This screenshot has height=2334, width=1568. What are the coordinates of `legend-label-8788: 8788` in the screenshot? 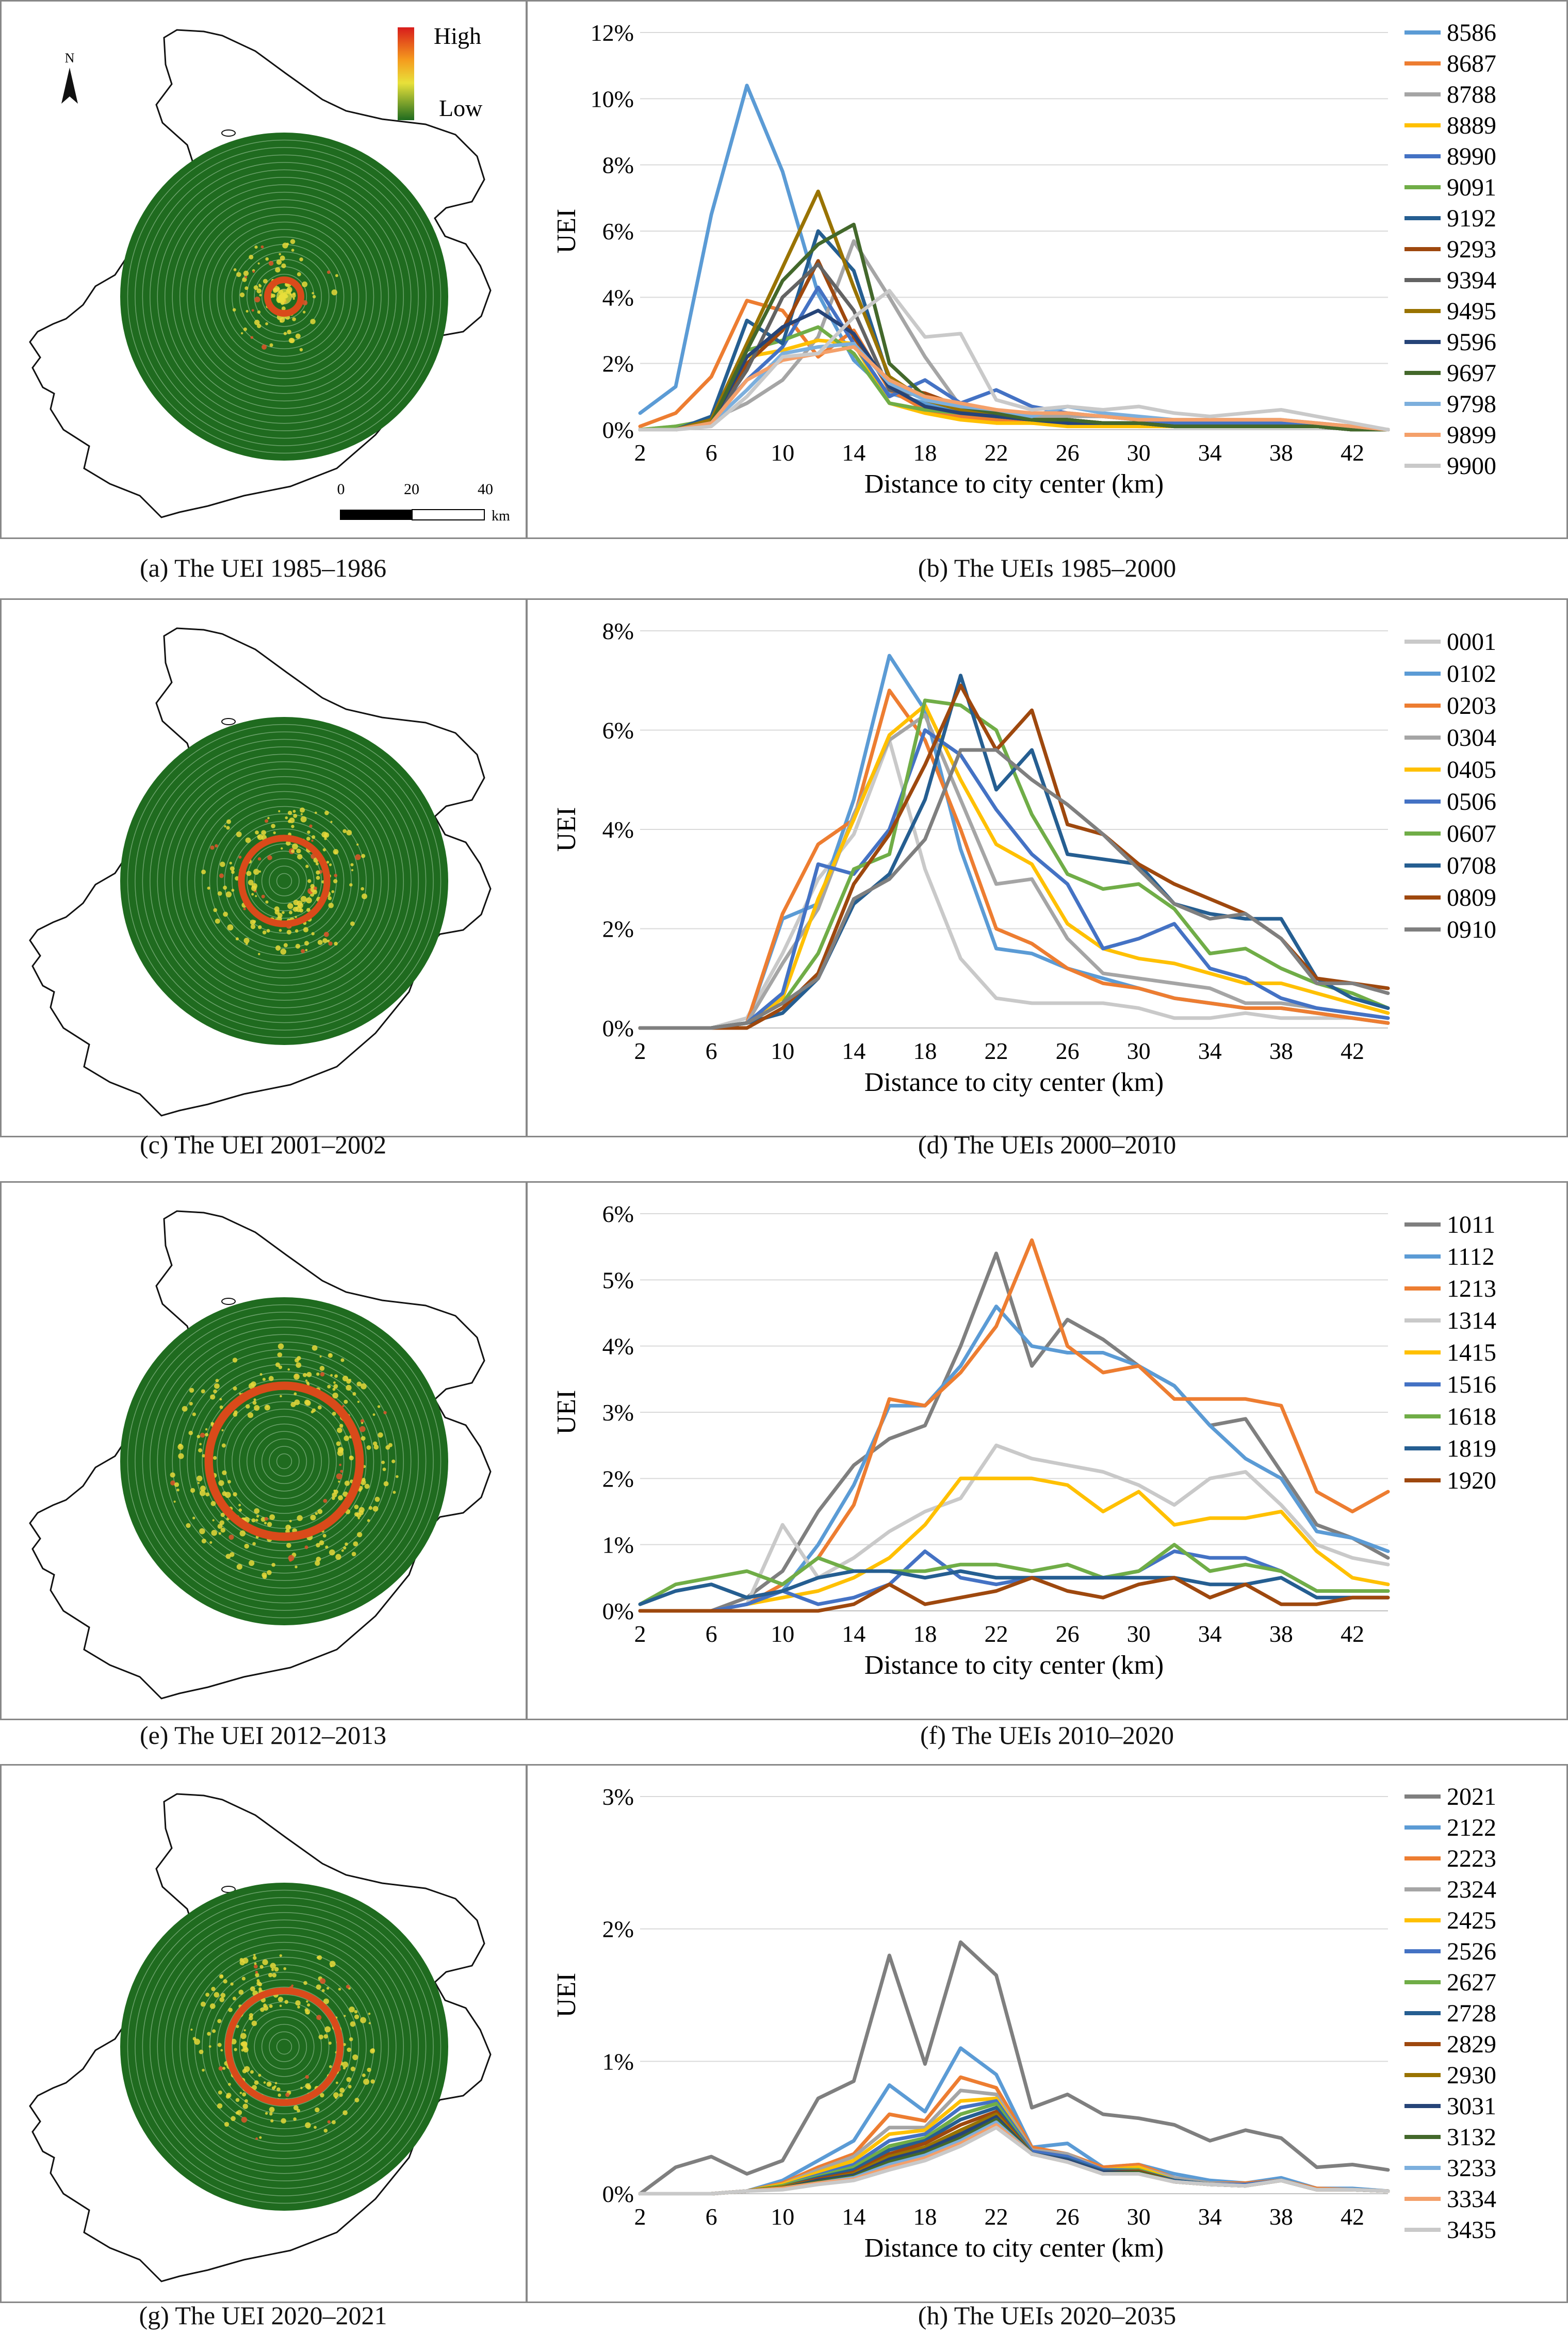 It's located at (1471, 94).